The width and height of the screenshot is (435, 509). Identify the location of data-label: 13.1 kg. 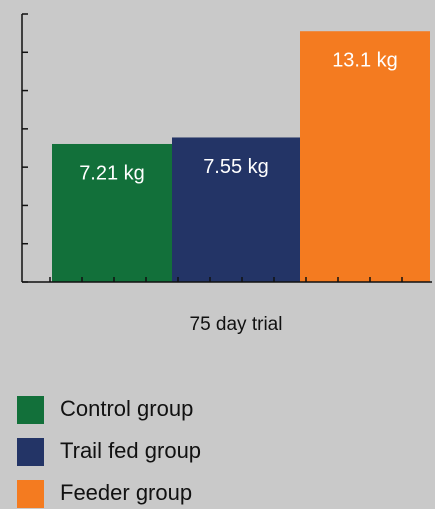
(365, 61).